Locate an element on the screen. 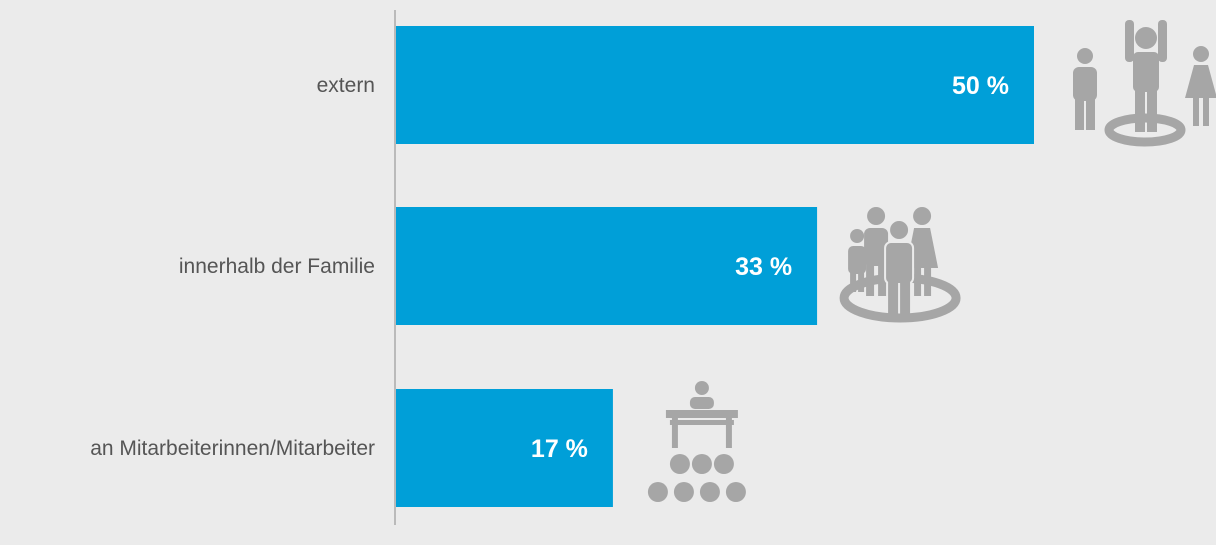 This screenshot has width=1216, height=545. category-label-3: an Mitarbeiterinnen/Mitarbeiter is located at coordinates (232, 448).